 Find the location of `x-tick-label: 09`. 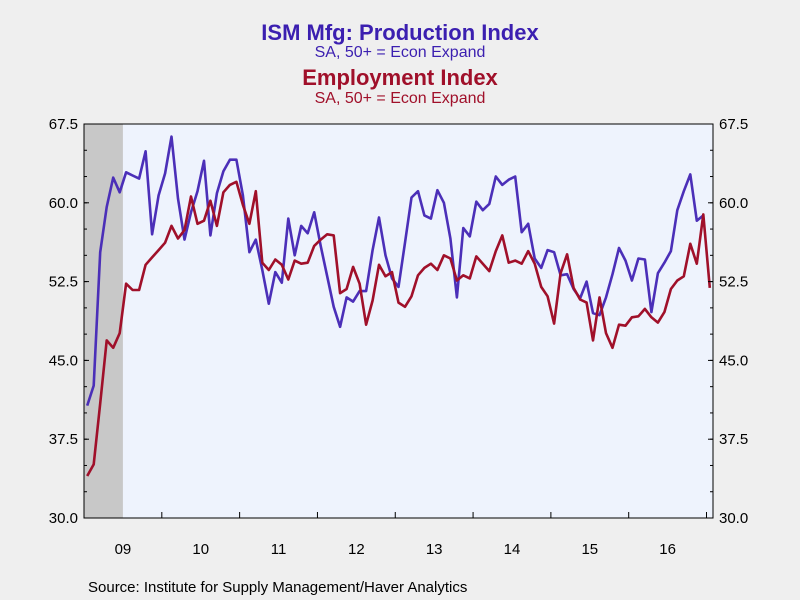

x-tick-label: 09 is located at coordinates (123, 549).